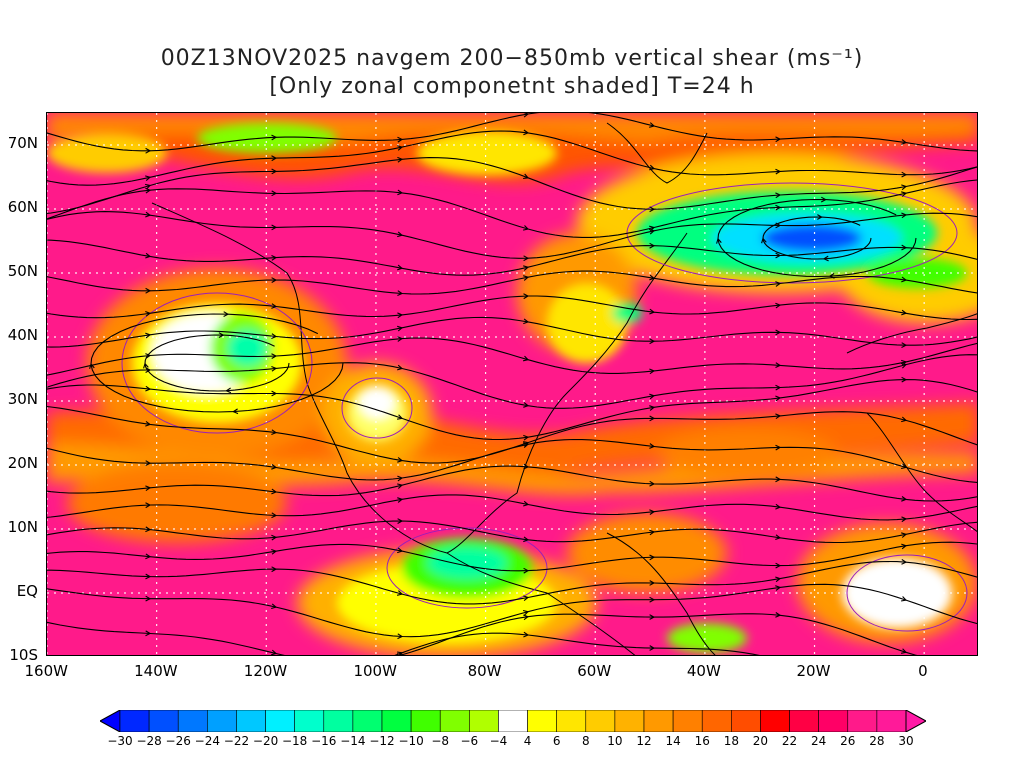 The image size is (1024, 768). Describe the element at coordinates (440, 741) in the screenshot. I see `colorbar-tick-label: −8` at that location.